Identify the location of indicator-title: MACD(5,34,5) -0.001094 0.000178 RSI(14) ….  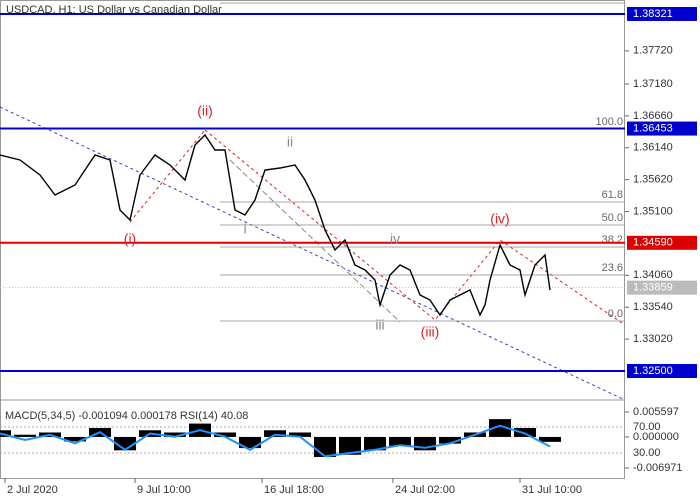
(126, 416).